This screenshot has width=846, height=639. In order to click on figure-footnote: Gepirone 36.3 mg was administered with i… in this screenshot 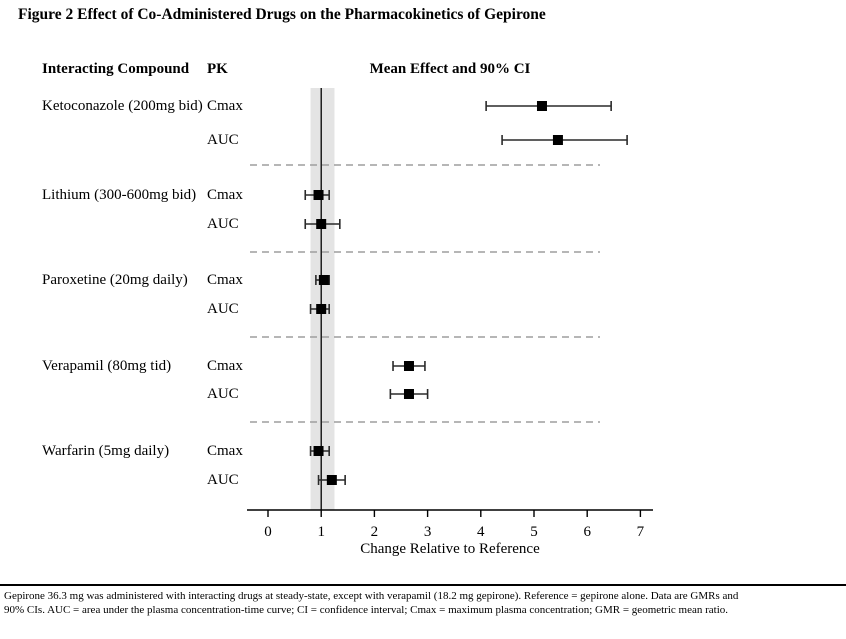, I will do `click(424, 603)`.